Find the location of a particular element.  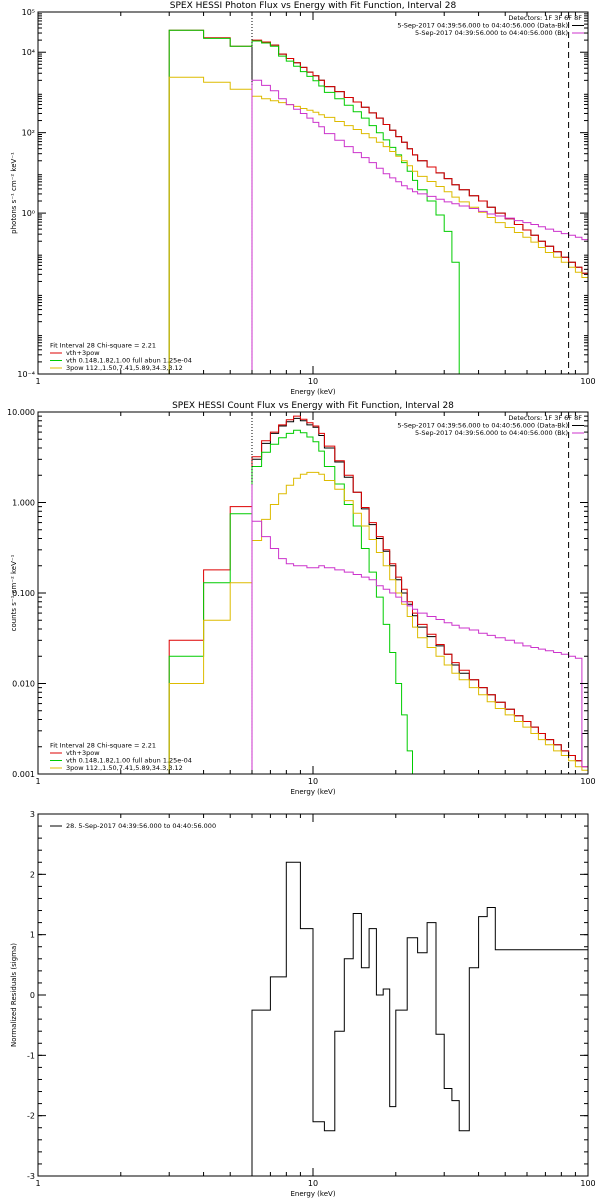

y-tick-label: -2 is located at coordinates (31, 1116).